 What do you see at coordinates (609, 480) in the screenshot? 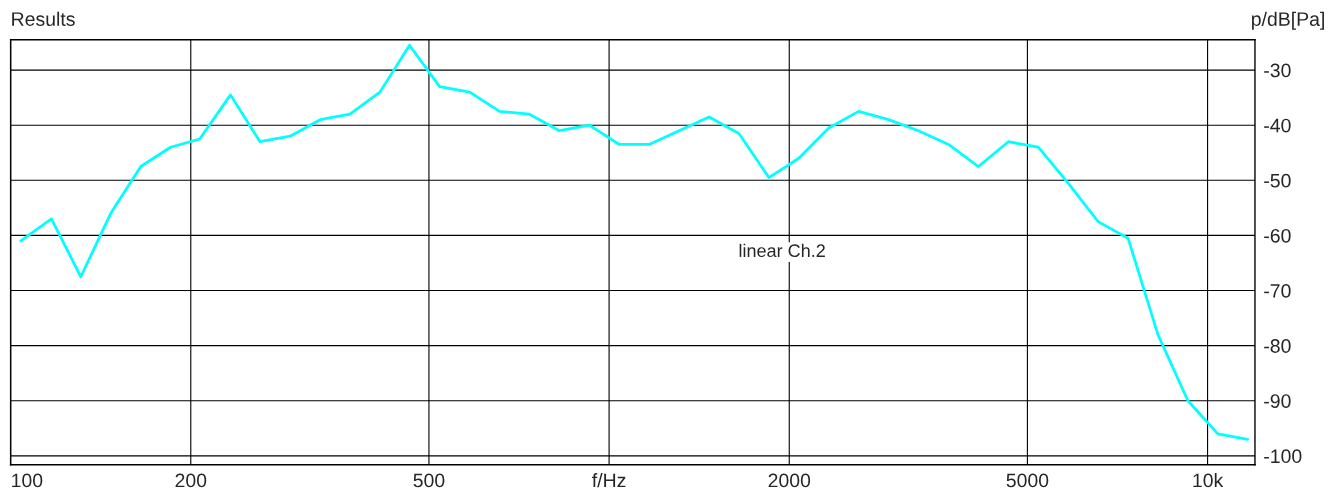
I see `x-tick-label: f/Hz` at bounding box center [609, 480].